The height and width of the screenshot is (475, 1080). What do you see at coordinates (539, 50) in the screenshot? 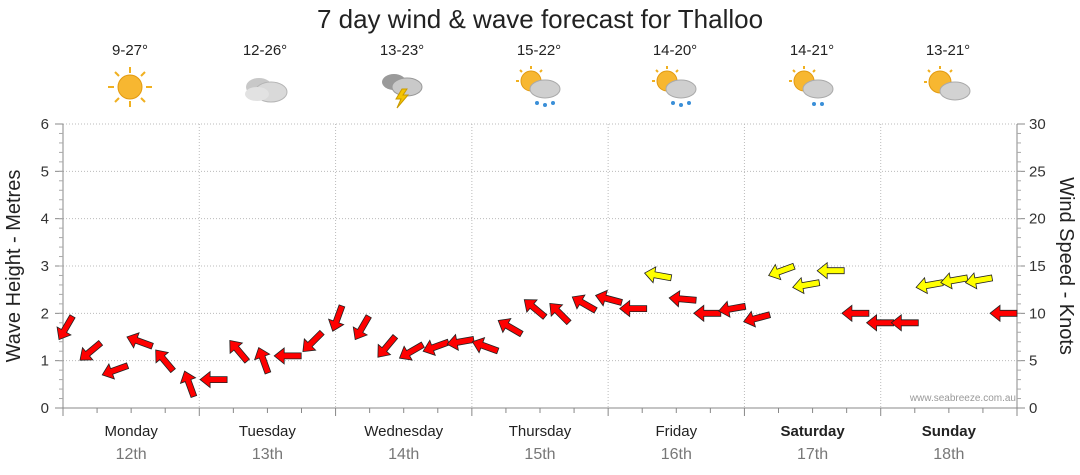
I see `temperature-range: 15-22°` at bounding box center [539, 50].